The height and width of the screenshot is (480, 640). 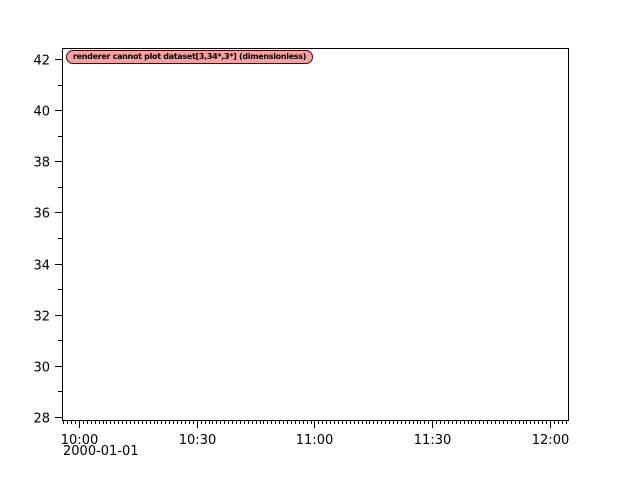 What do you see at coordinates (41, 266) in the screenshot?
I see `y-tick-label: 34` at bounding box center [41, 266].